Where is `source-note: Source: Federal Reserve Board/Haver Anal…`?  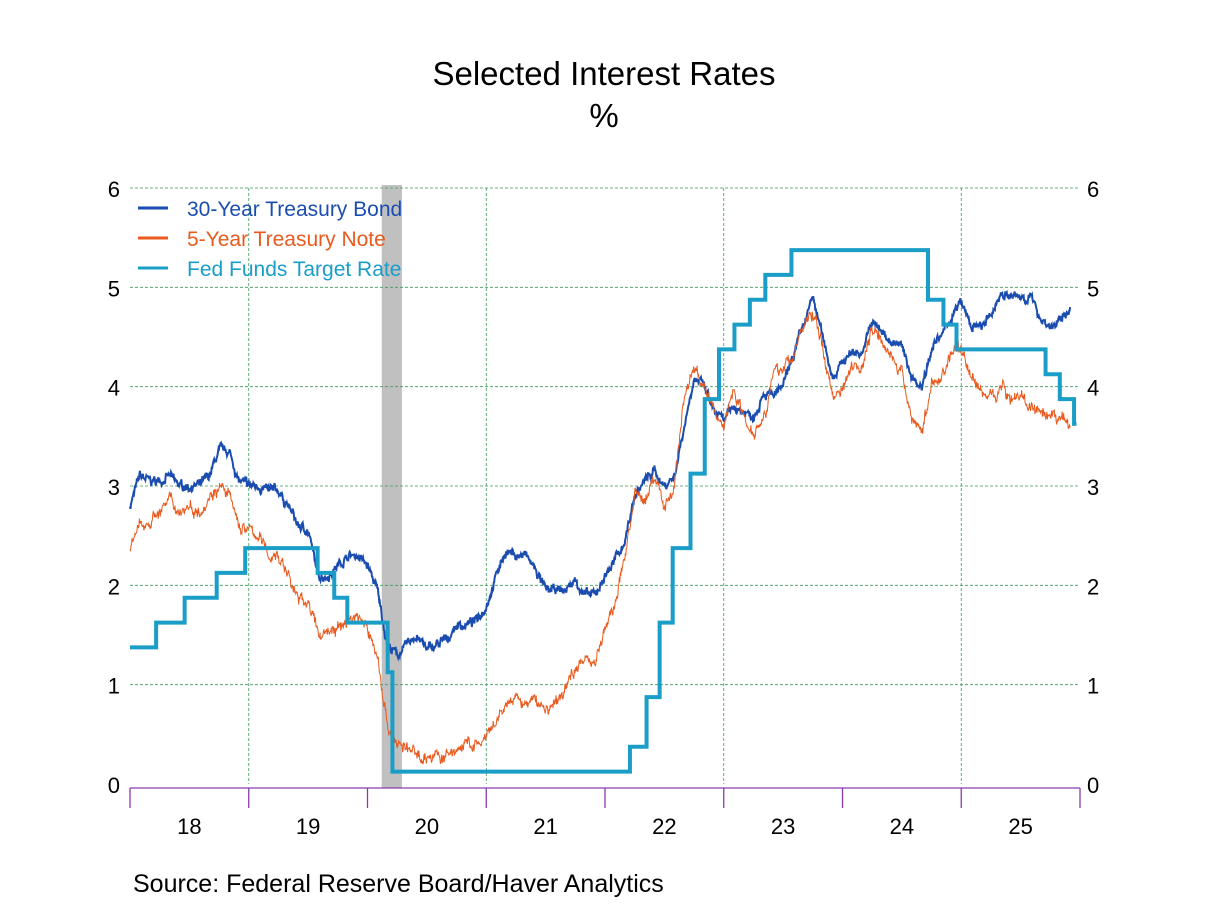
source-note: Source: Federal Reserve Board/Haver Anal… is located at coordinates (398, 884).